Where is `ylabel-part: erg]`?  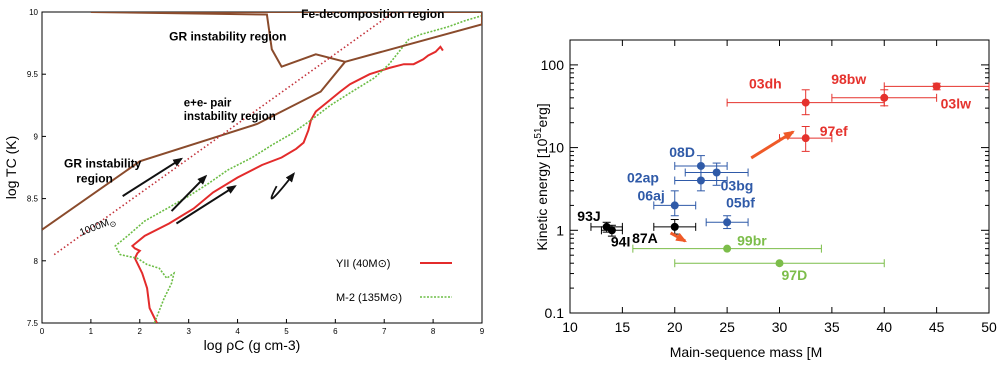 ylabel-part: erg] is located at coordinates (542, 115).